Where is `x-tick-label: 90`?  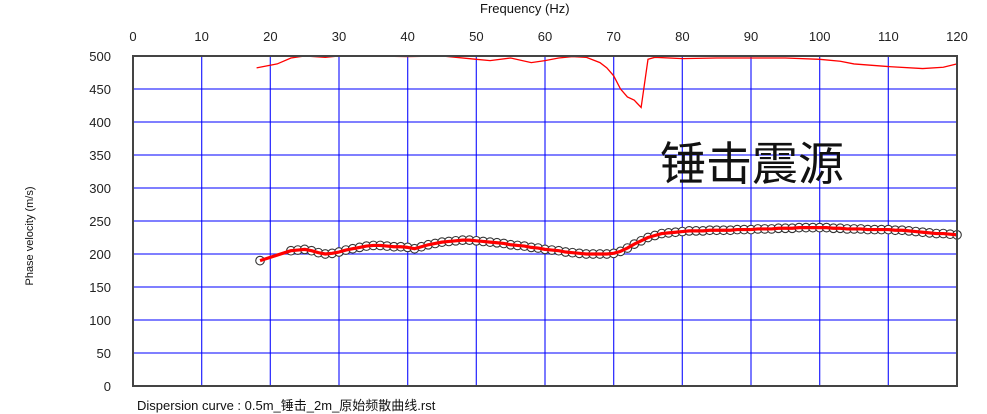
x-tick-label: 90 is located at coordinates (751, 36).